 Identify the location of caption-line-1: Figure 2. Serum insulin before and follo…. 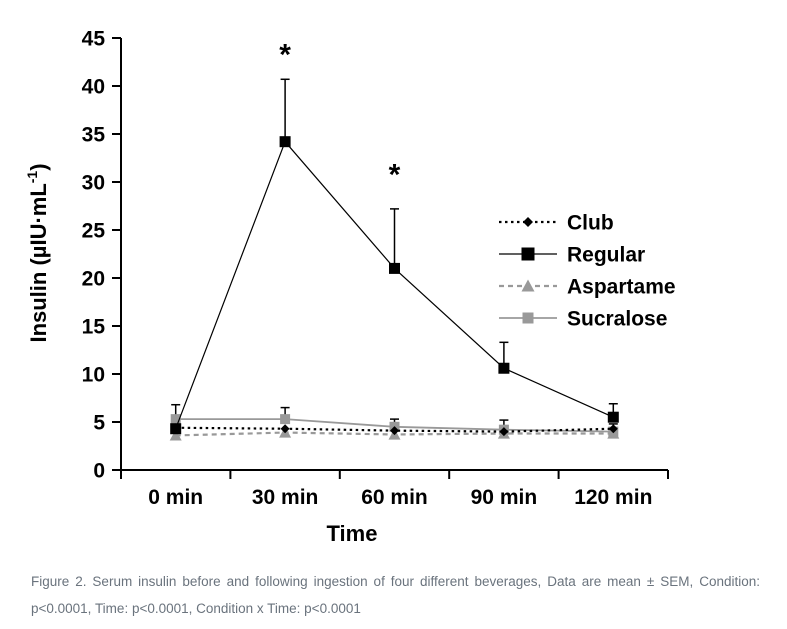
(395, 581).